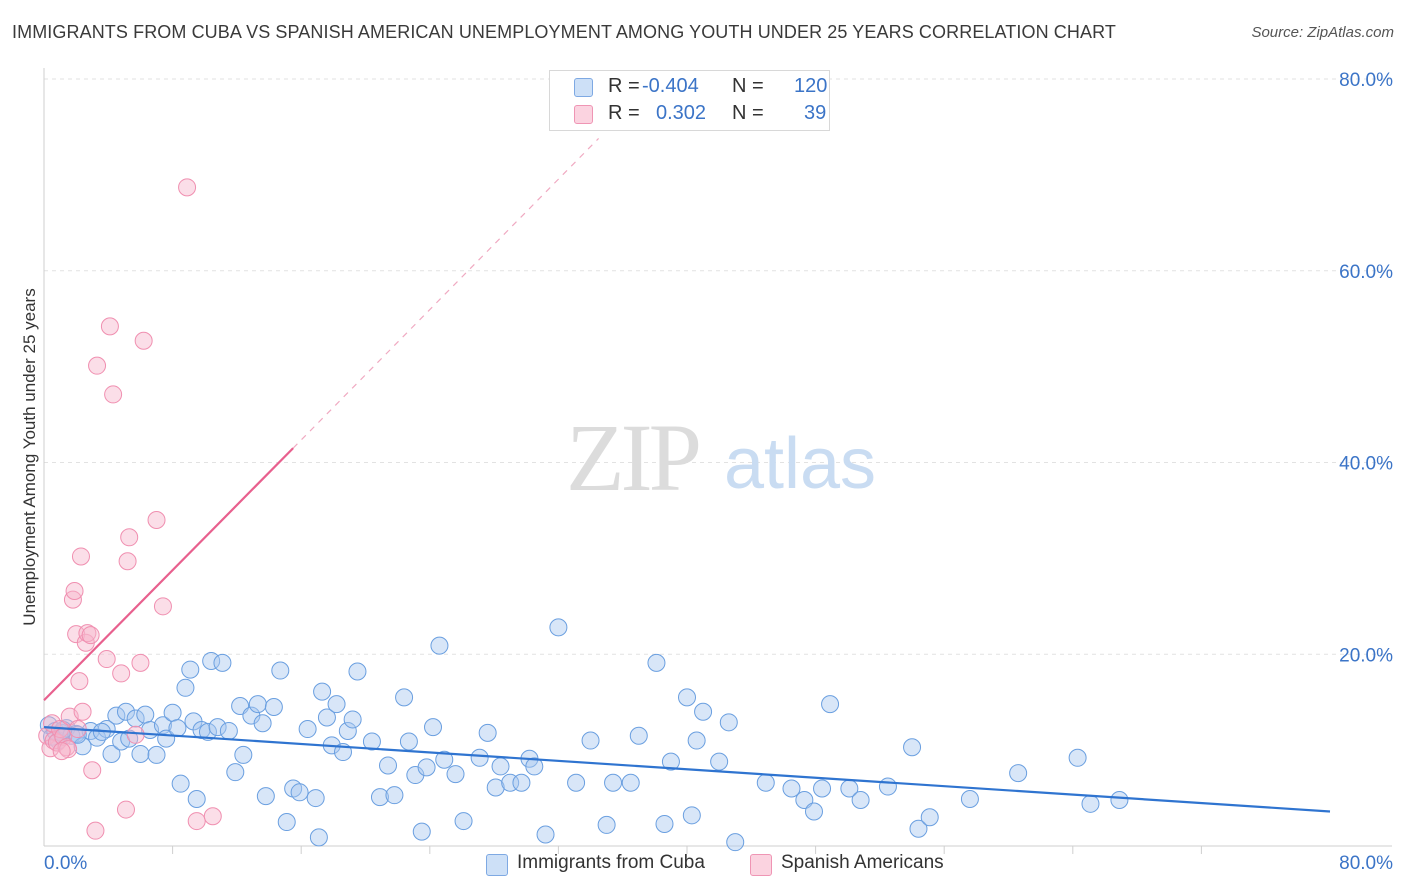 The image size is (1406, 892). What do you see at coordinates (446, 293) in the screenshot?
I see `trend-line-spanish-extension` at bounding box center [446, 293].